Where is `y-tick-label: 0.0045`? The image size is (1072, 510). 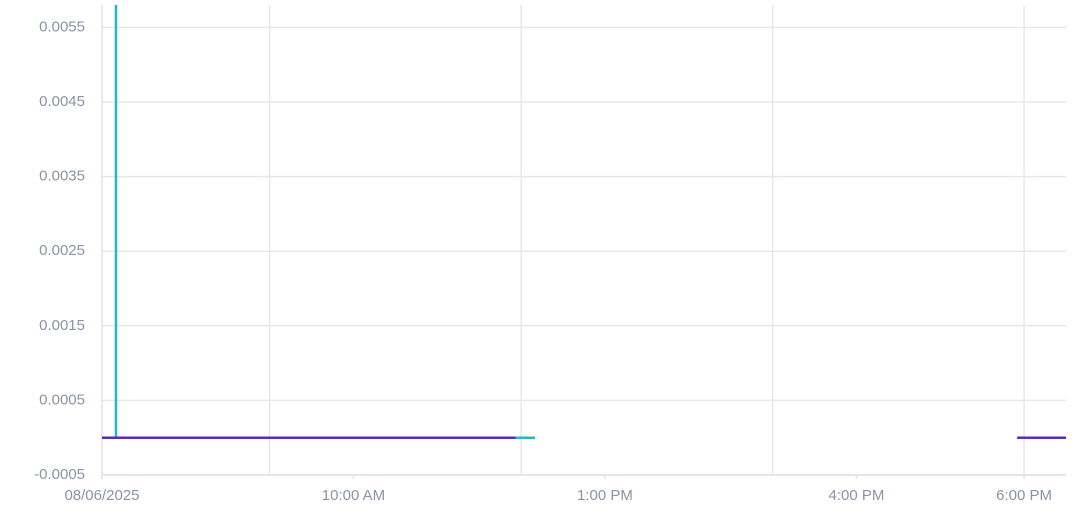 y-tick-label: 0.0045 is located at coordinates (62, 101).